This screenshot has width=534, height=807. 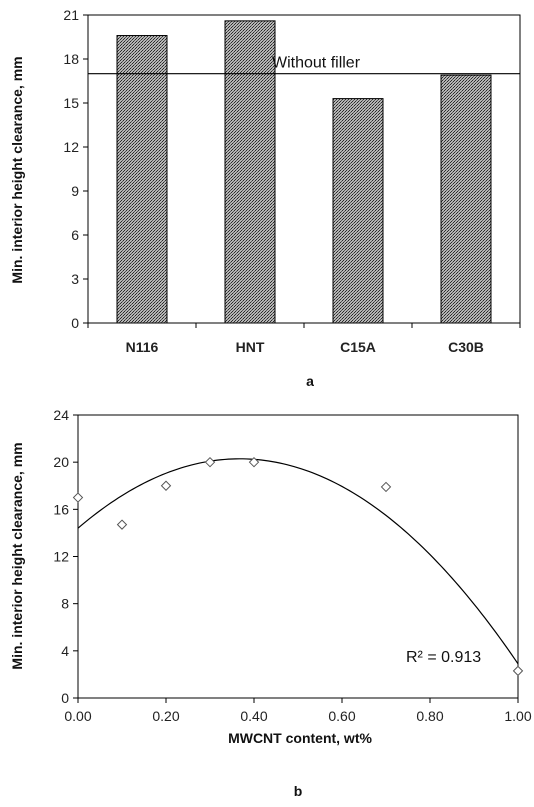 I want to click on y-tick-label-a: 0, so click(x=75, y=323).